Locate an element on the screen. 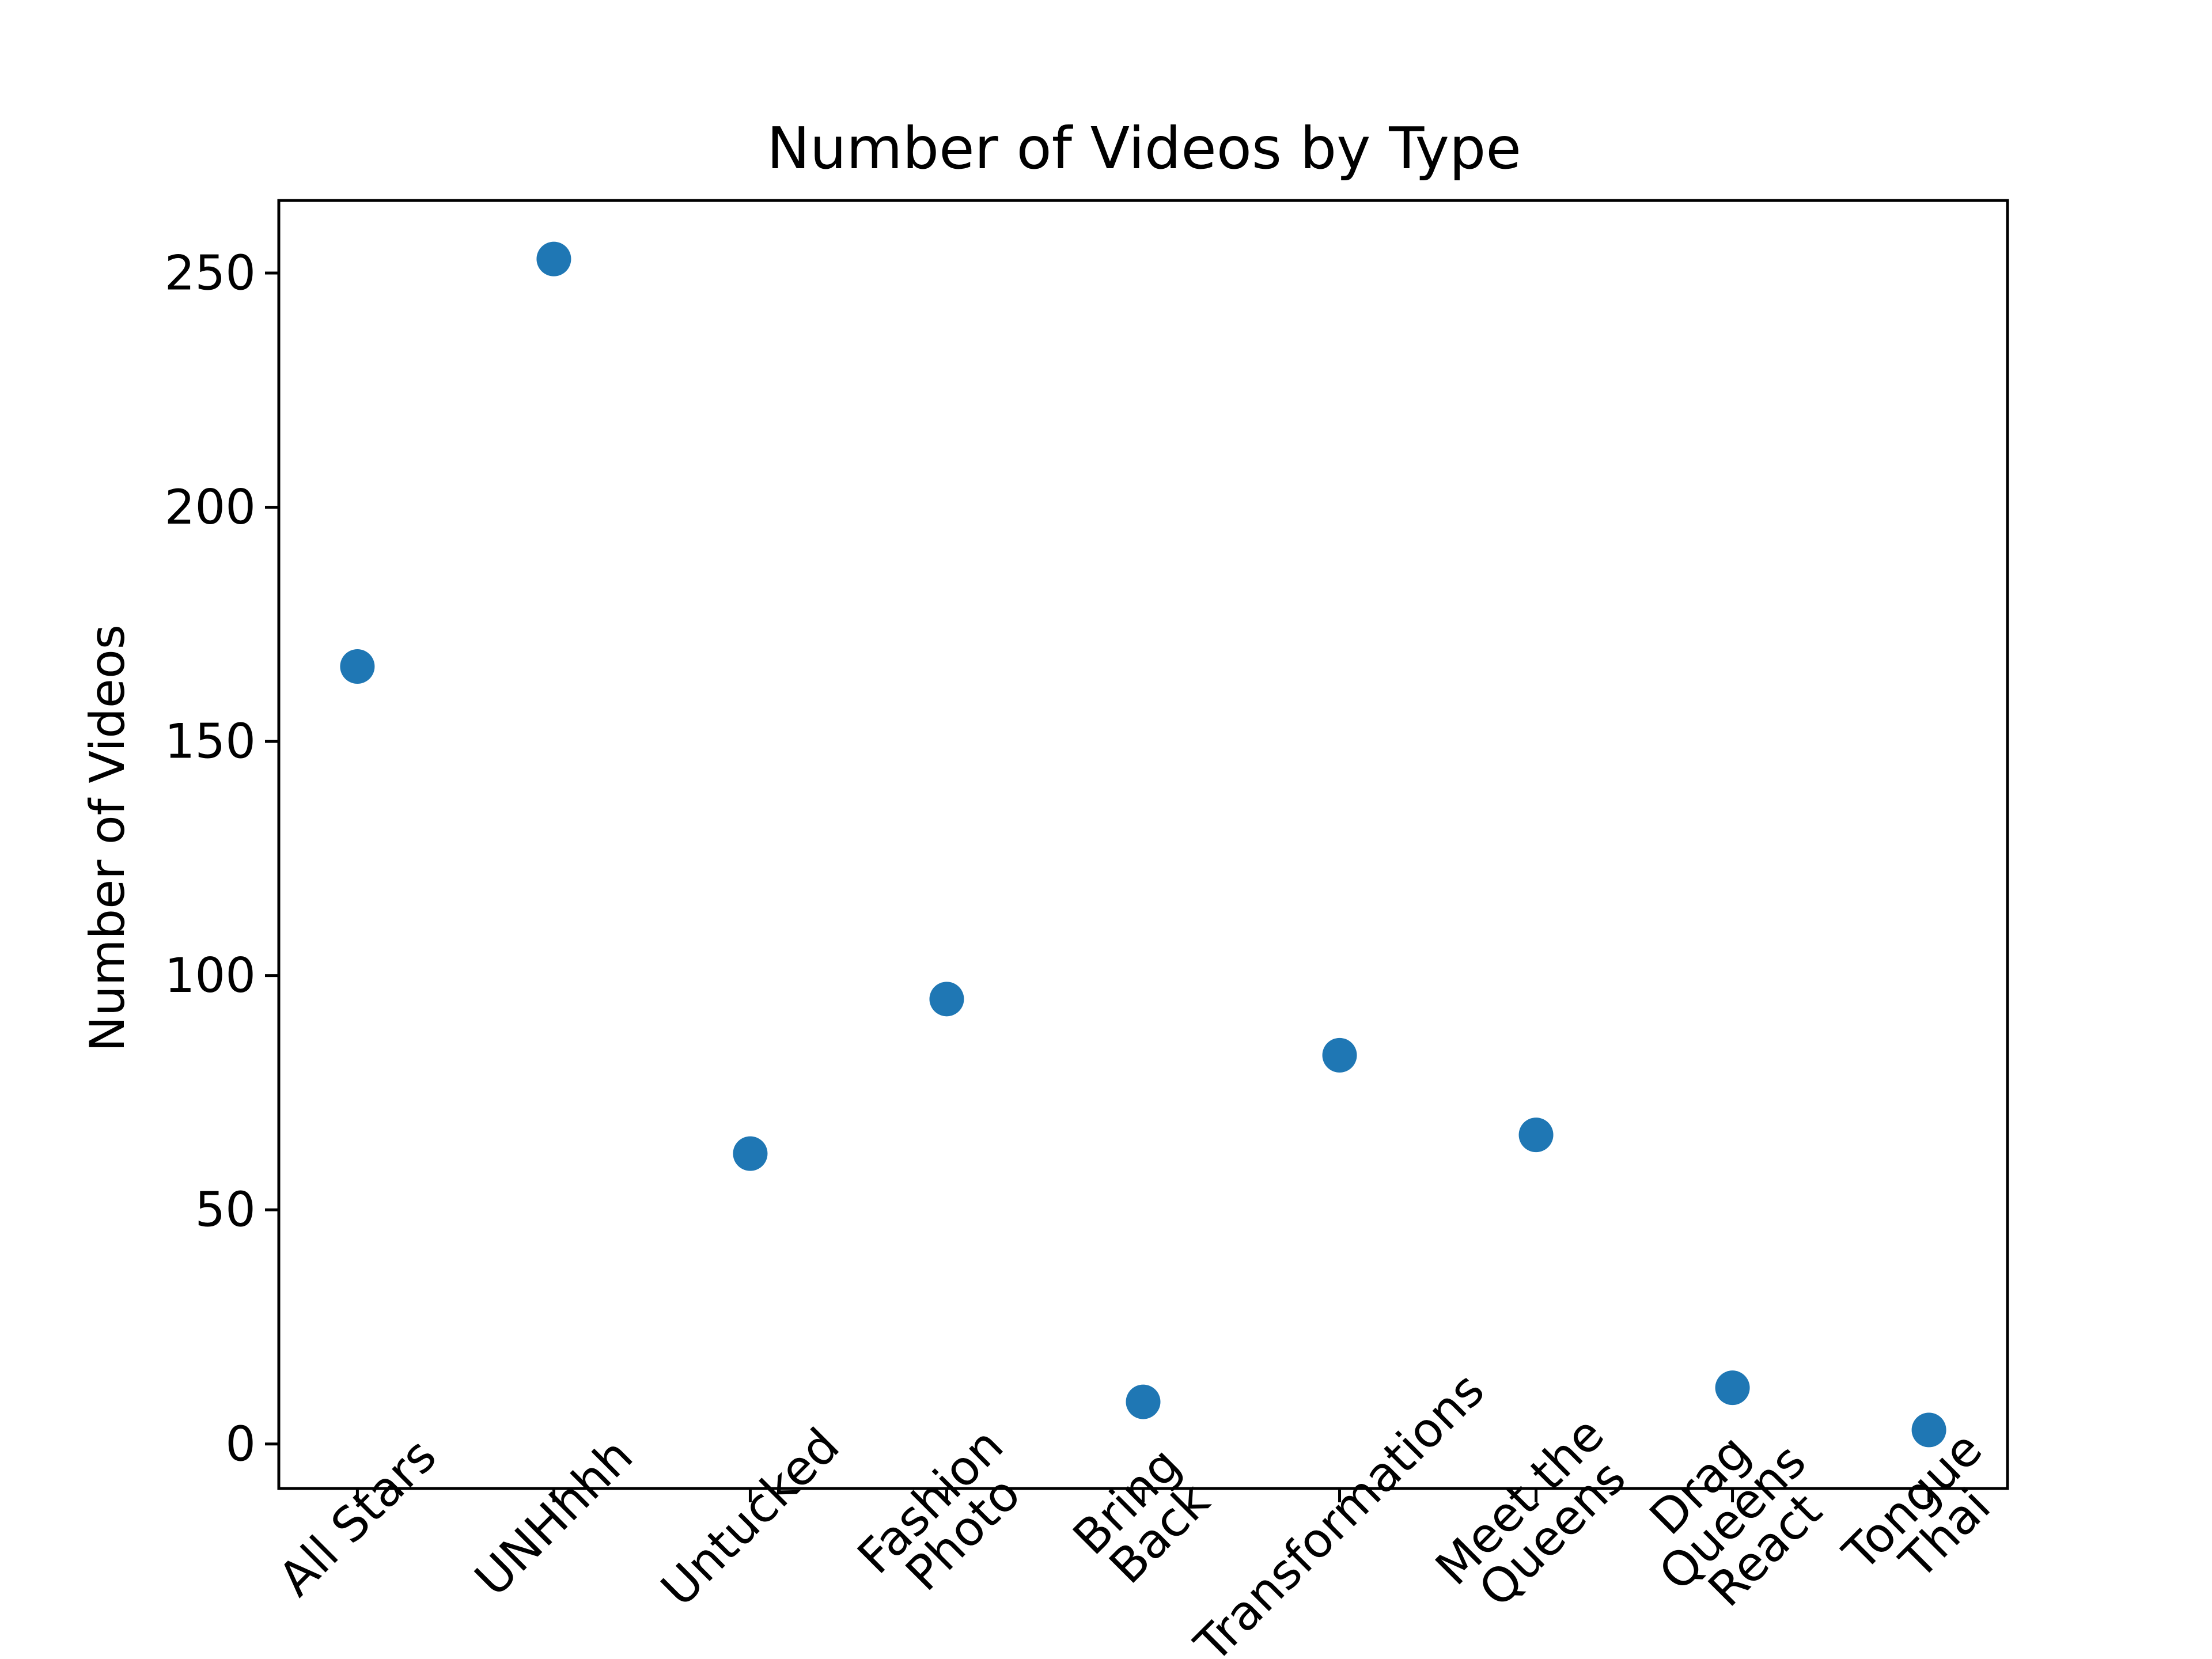 This screenshot has width=2212, height=1659. y-tick-label: 0 is located at coordinates (240, 1444).